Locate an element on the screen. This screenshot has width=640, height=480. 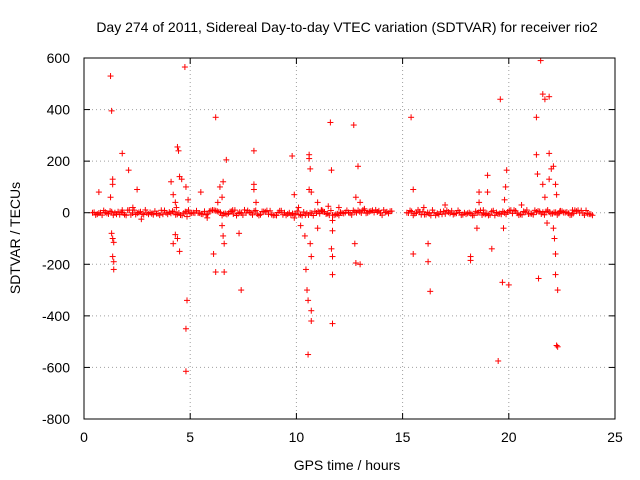
y-tick-label: -400 is located at coordinates (56, 316).